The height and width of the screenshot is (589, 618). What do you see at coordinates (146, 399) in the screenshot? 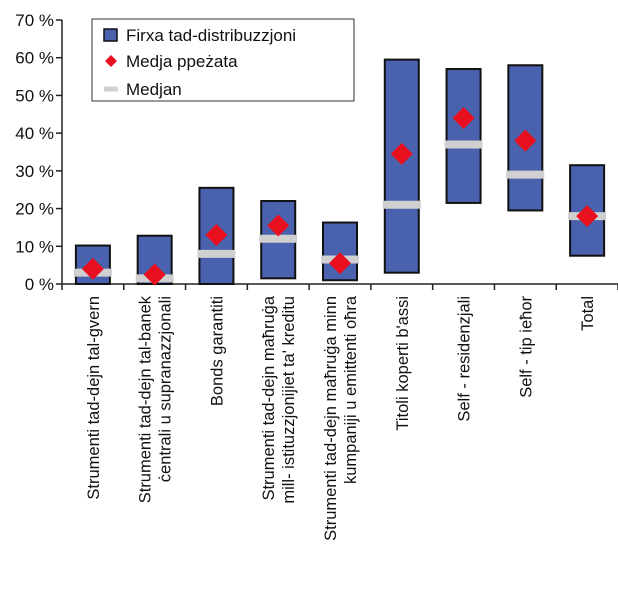
I see `category-label: Strumenti tad-dejn tal-banek` at bounding box center [146, 399].